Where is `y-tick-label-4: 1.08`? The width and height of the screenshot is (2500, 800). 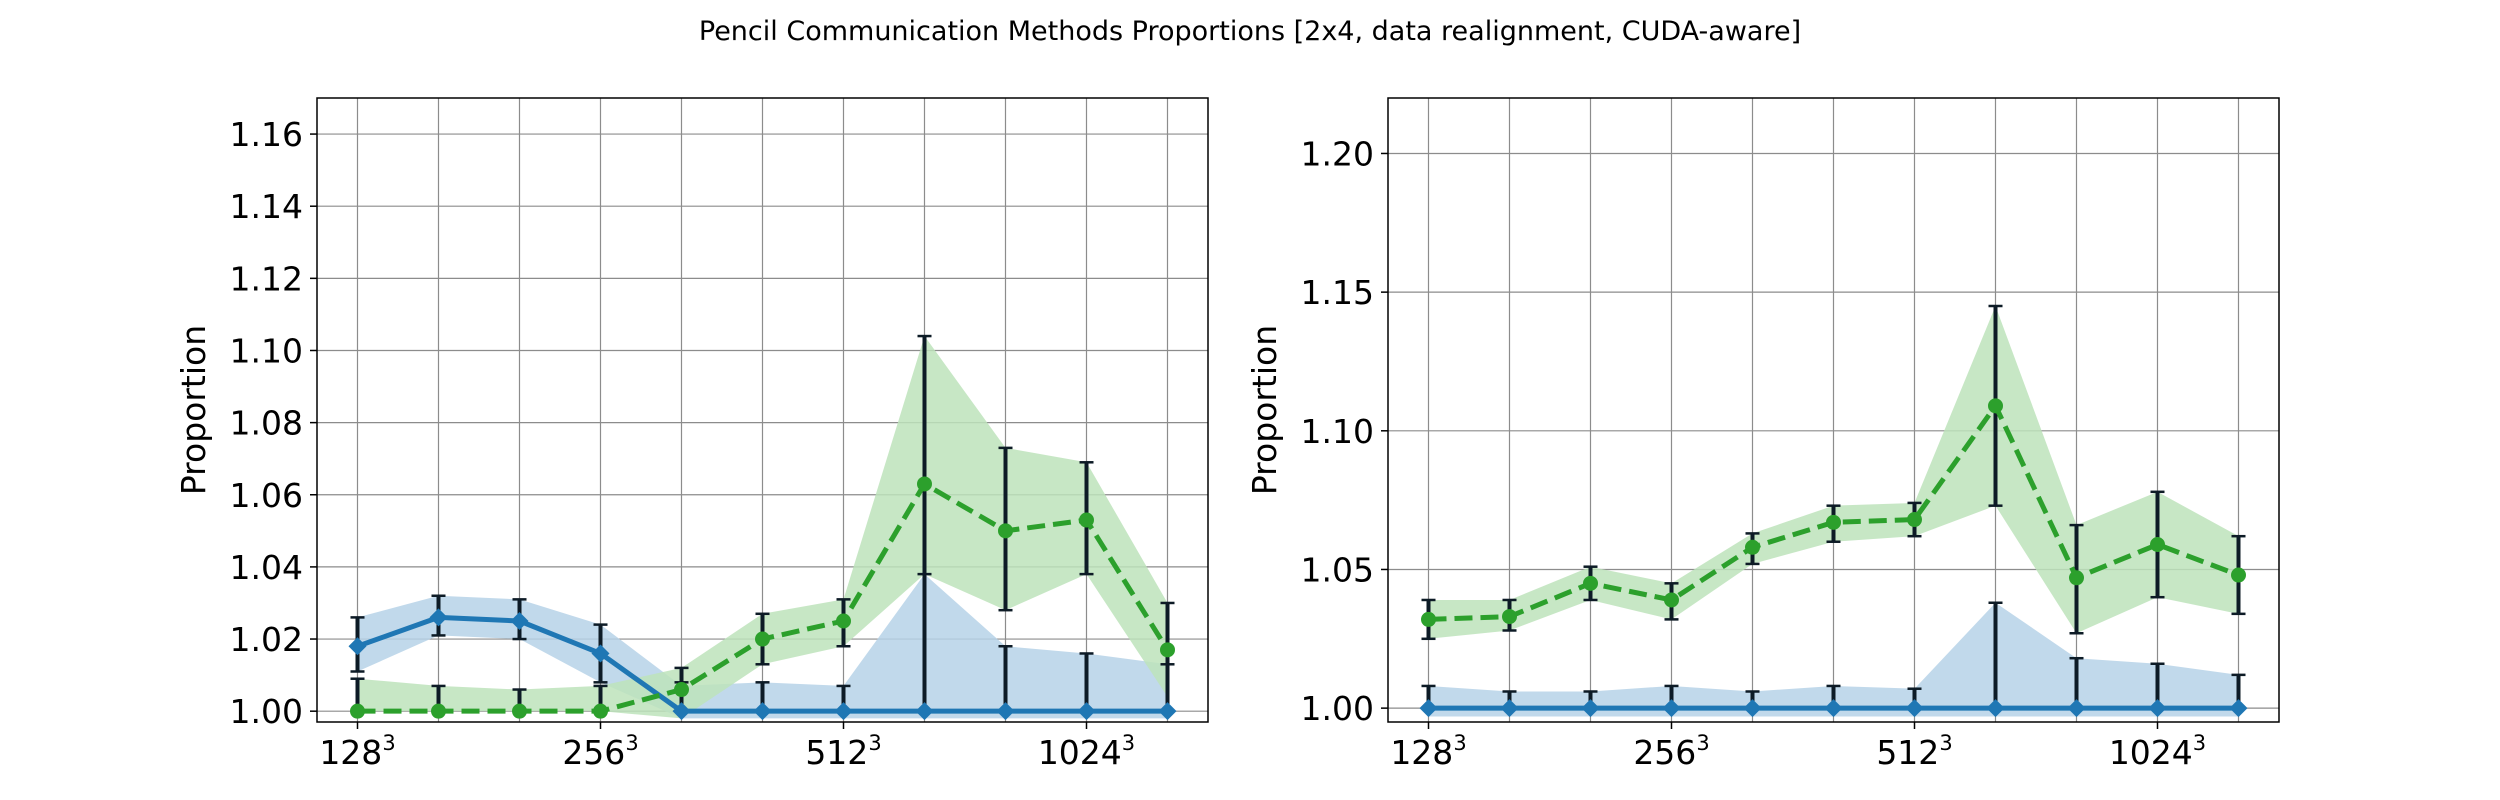 y-tick-label-4: 1.08 is located at coordinates (266, 423).